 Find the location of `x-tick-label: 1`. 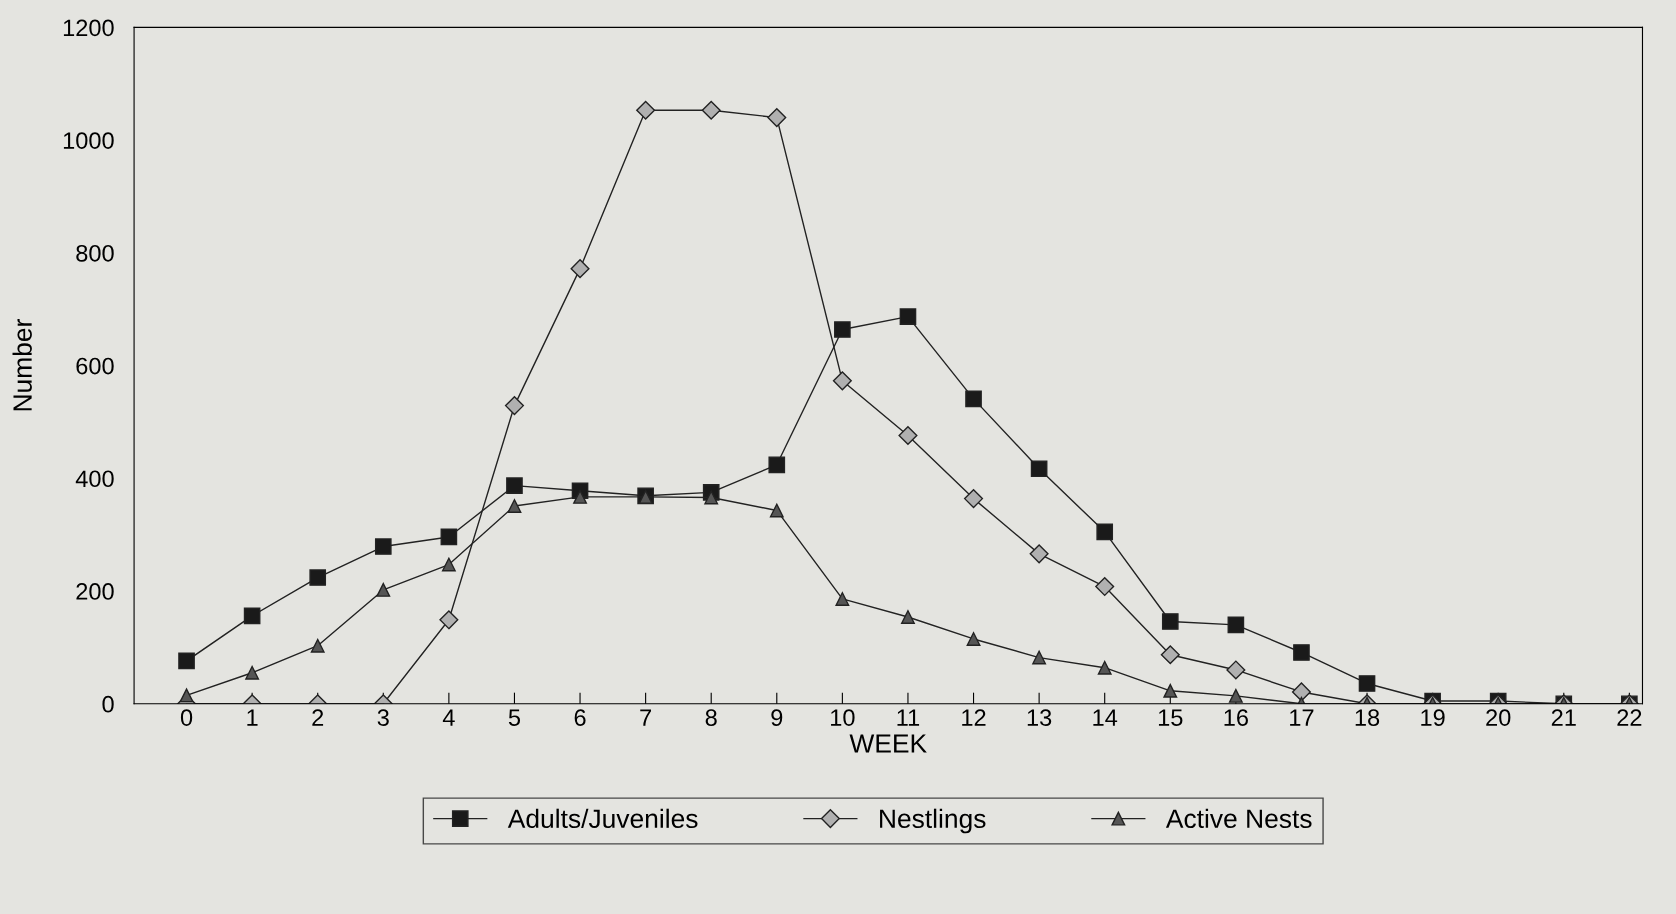

x-tick-label: 1 is located at coordinates (252, 717).